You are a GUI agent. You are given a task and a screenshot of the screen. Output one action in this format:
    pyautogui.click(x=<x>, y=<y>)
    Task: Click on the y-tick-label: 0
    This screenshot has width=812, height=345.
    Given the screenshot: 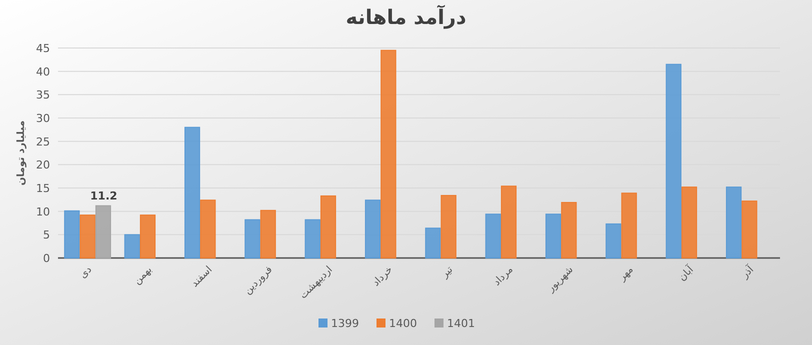 What is the action you would take?
    pyautogui.click(x=46, y=258)
    